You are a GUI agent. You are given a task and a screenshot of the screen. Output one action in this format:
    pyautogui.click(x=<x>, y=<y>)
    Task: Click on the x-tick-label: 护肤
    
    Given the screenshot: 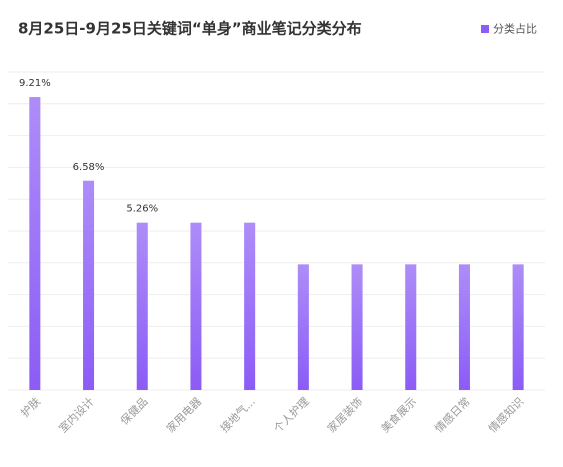 What is the action you would take?
    pyautogui.click(x=30, y=406)
    